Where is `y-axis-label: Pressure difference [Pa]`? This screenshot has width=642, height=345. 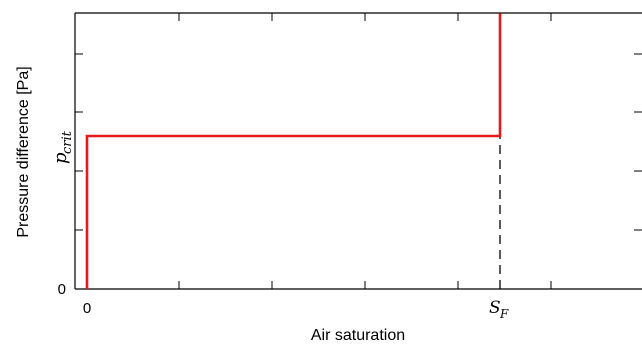 y-axis-label: Pressure difference [Pa] is located at coordinates (23, 151).